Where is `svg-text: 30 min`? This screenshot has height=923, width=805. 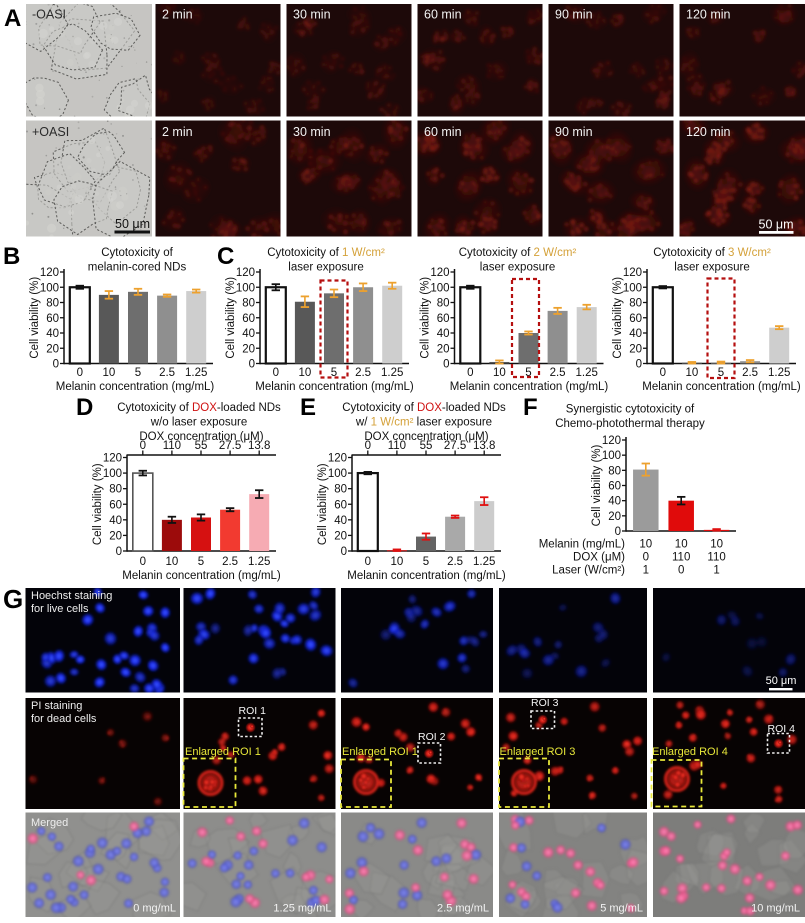 svg-text: 30 min is located at coordinates (312, 132).